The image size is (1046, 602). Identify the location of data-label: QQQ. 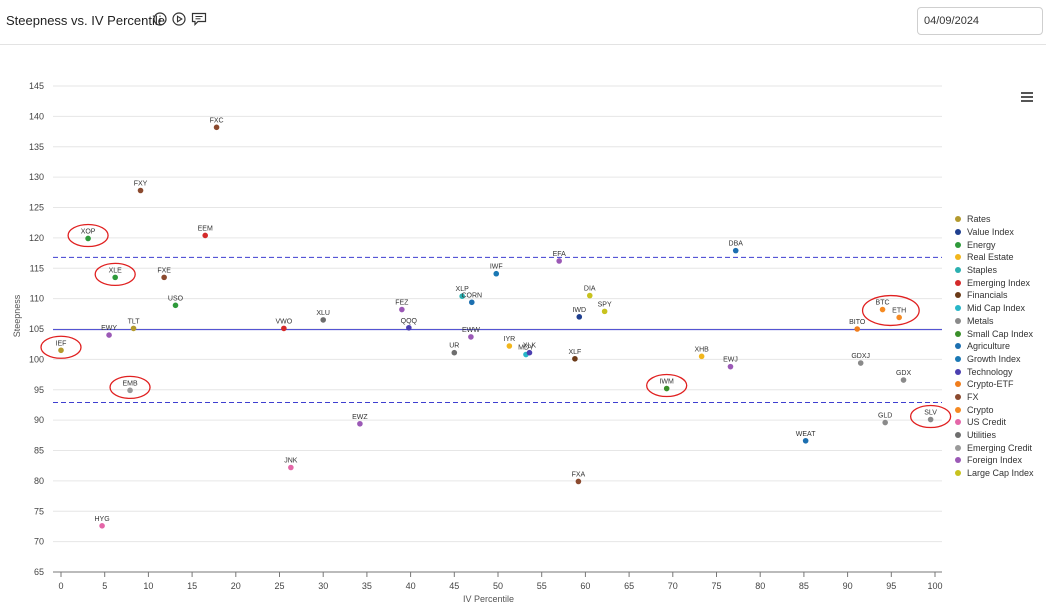
(409, 321).